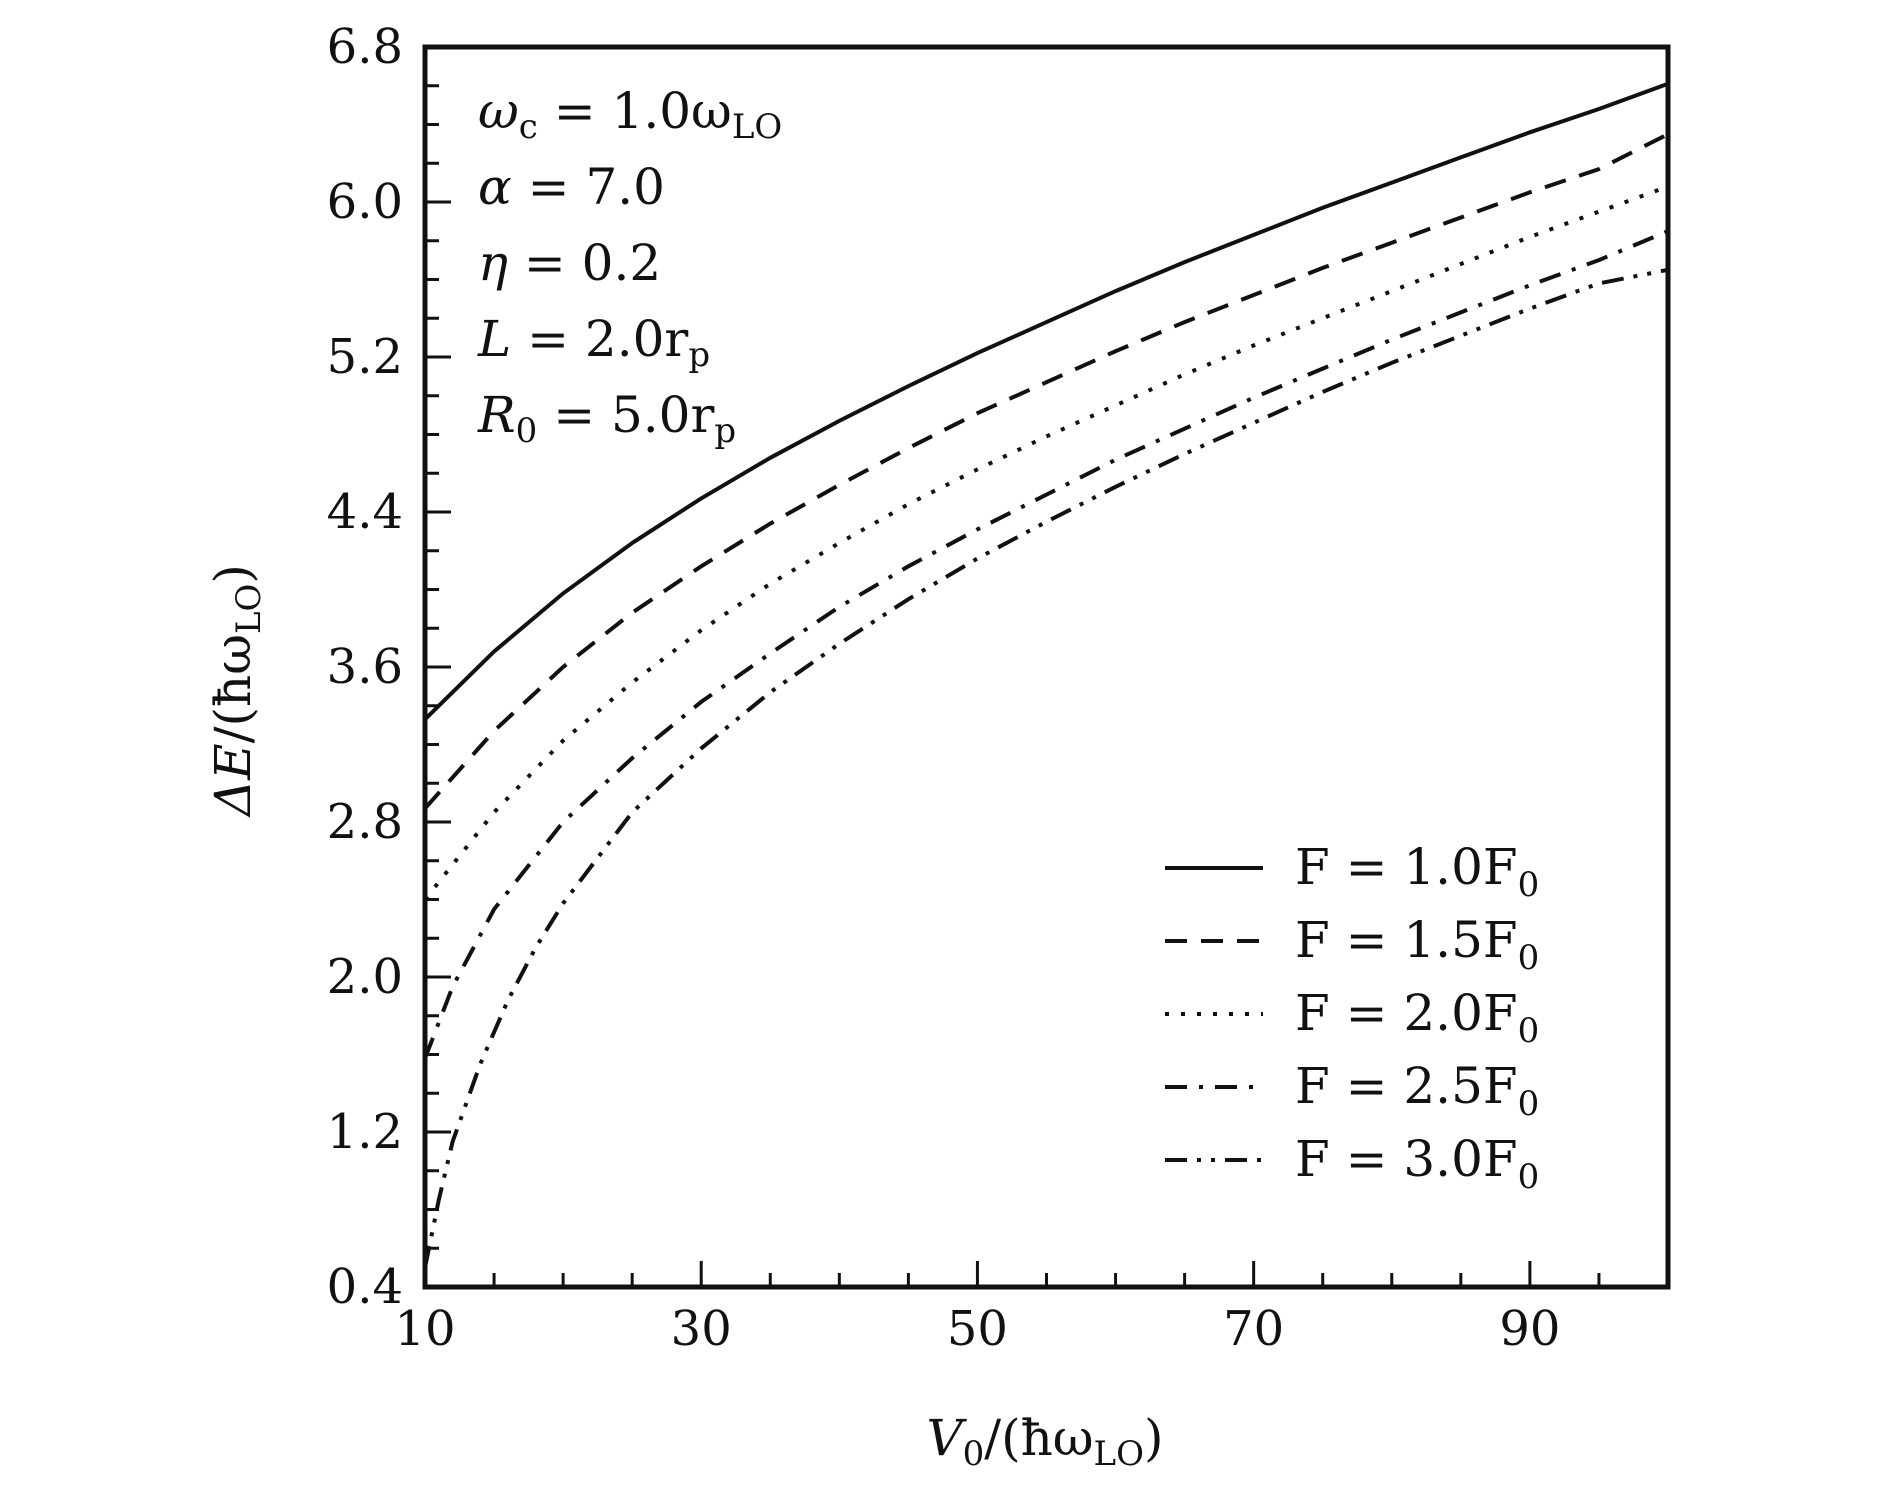 This screenshot has width=1890, height=1489. Describe the element at coordinates (365, 1132) in the screenshot. I see `y-tick-label: 1.2` at that location.